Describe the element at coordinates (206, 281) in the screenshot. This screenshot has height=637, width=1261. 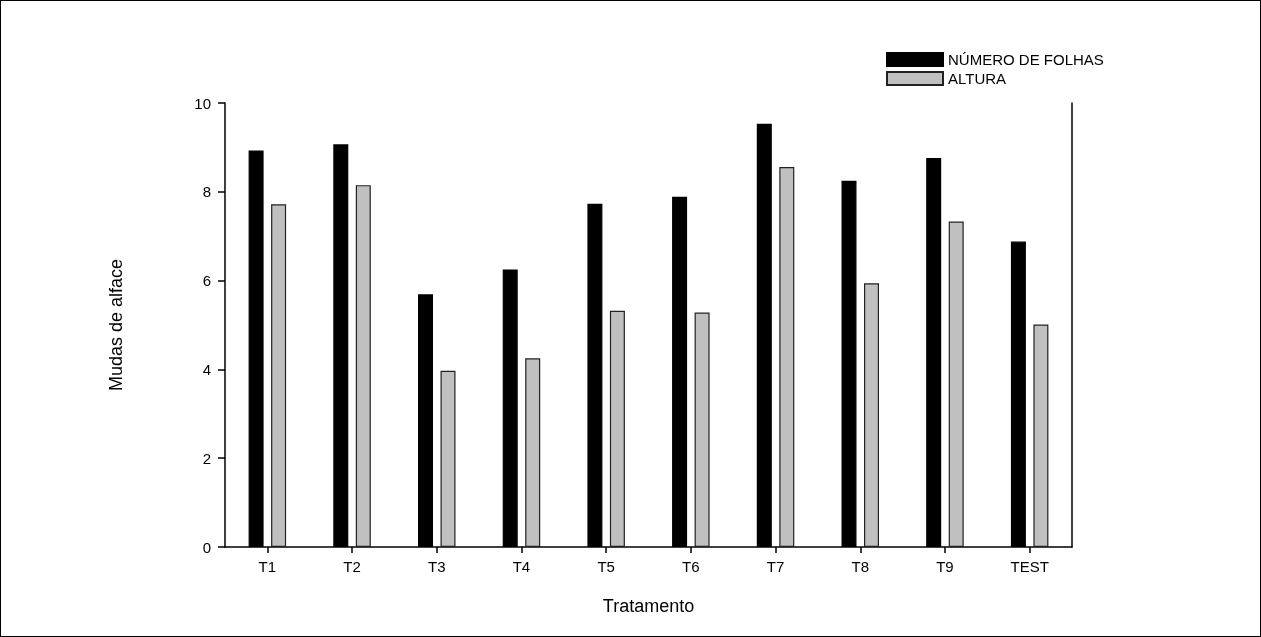
I see `y-tick-label: 6` at that location.